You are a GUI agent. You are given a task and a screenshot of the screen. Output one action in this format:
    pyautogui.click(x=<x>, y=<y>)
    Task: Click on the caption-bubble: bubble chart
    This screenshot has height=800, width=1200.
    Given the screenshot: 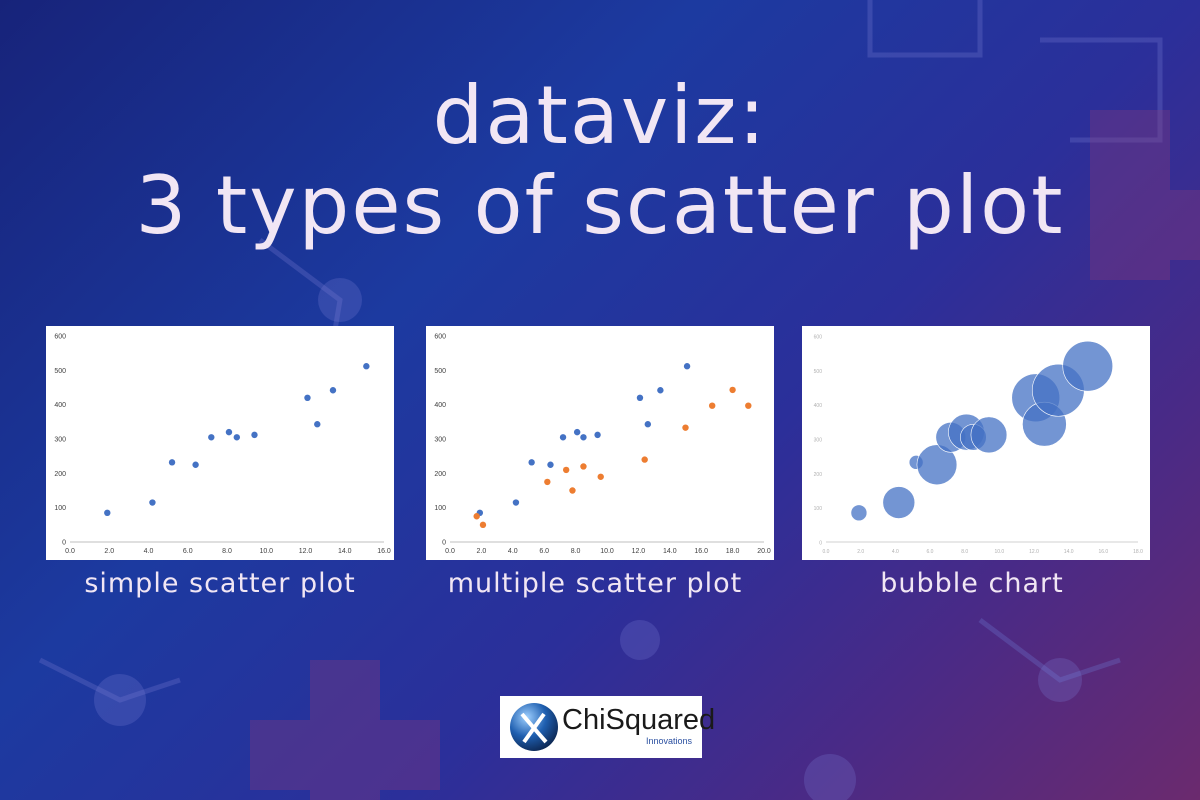 What is the action you would take?
    pyautogui.click(x=972, y=583)
    